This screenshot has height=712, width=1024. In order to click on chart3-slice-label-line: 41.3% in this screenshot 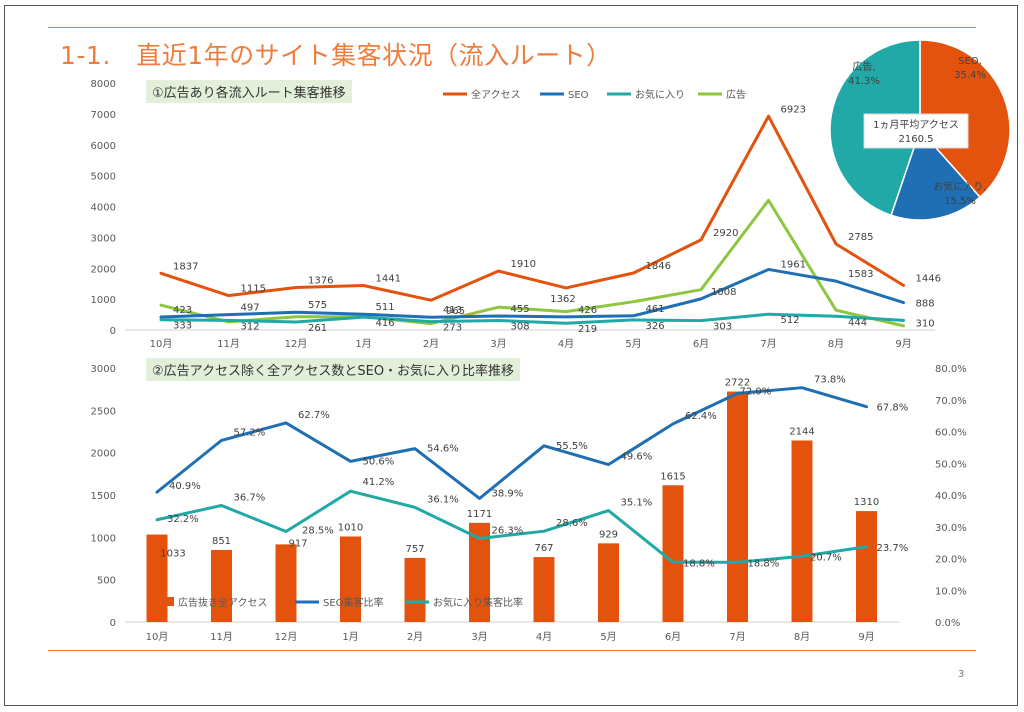, I will do `click(864, 81)`.